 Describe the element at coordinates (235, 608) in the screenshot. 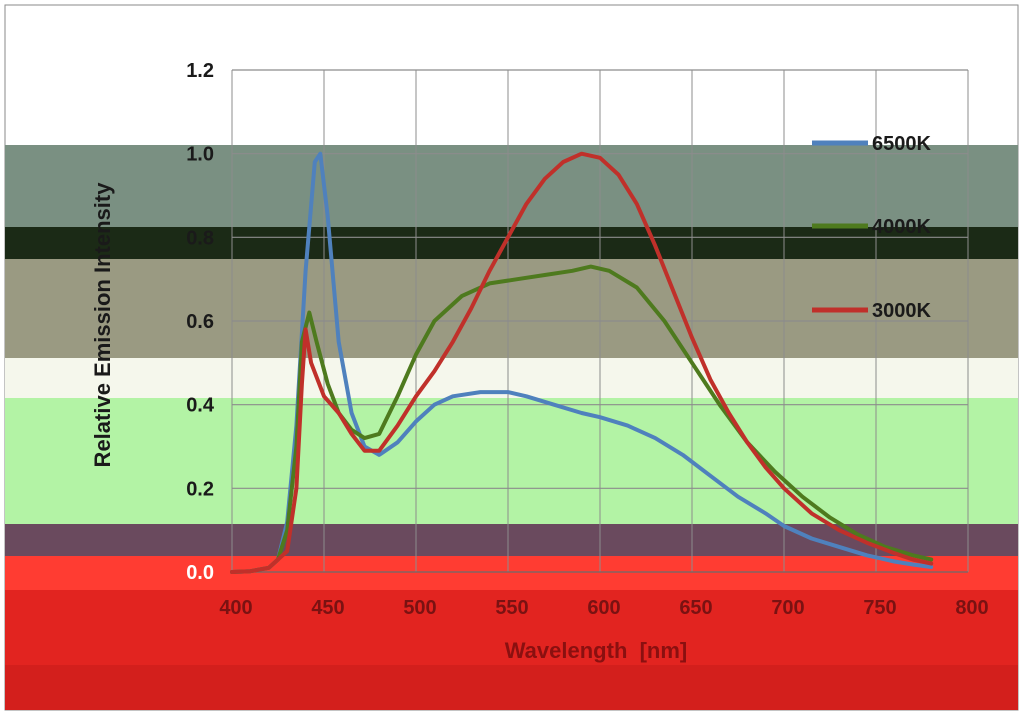

I see `x-tick-label-0: 400` at that location.